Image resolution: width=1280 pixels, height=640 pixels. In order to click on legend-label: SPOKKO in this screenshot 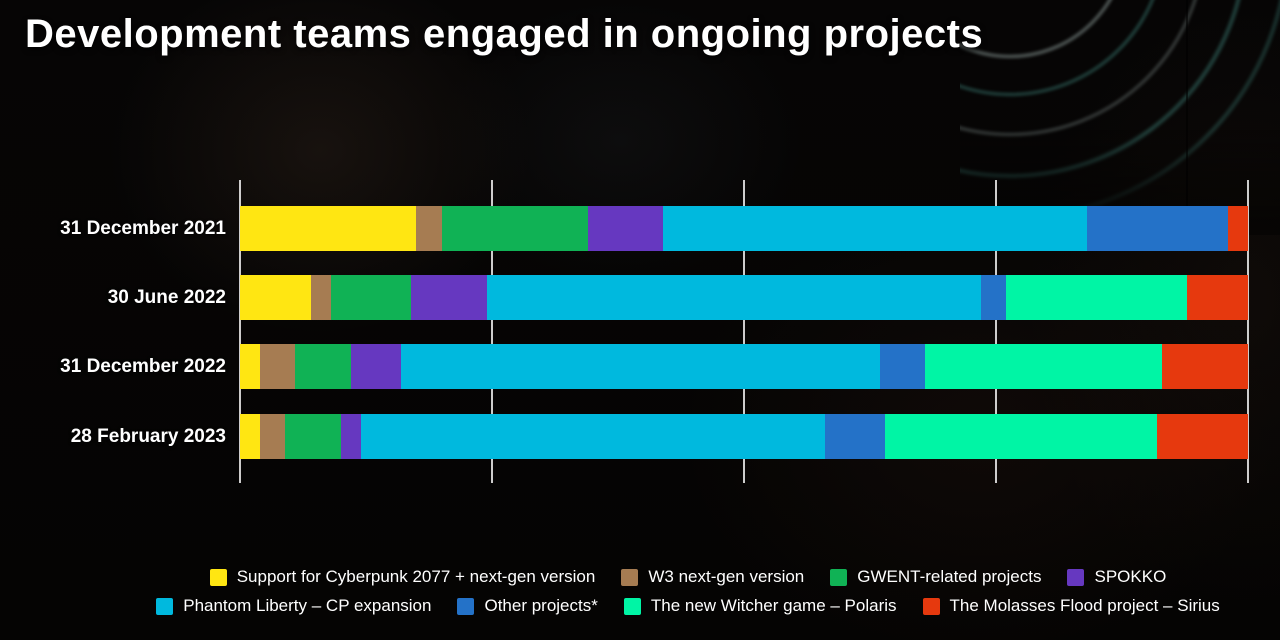, I will do `click(1130, 576)`.